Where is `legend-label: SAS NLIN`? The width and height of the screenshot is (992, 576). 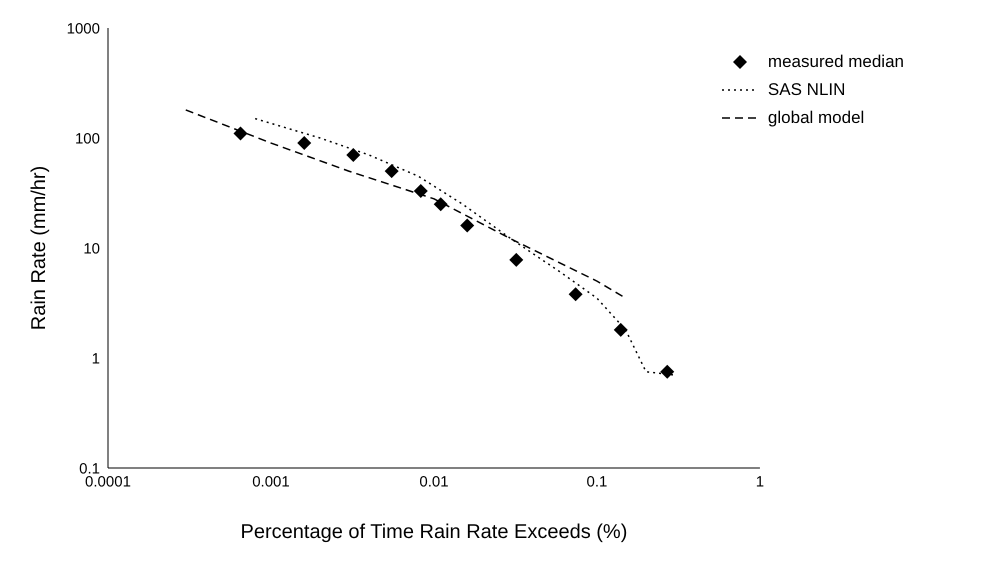 legend-label: SAS NLIN is located at coordinates (807, 90).